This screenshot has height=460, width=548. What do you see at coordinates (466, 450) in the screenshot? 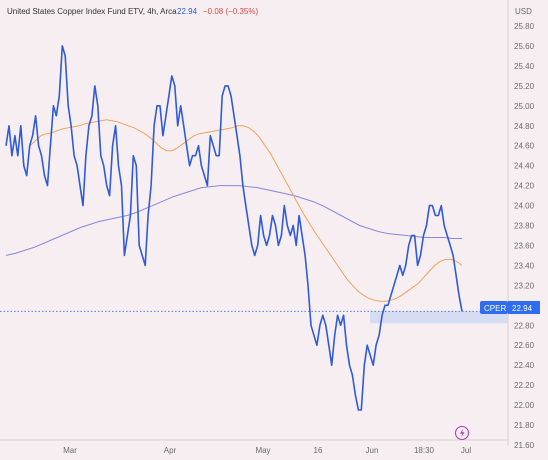
I see `x-tick-label: Jul` at bounding box center [466, 450].